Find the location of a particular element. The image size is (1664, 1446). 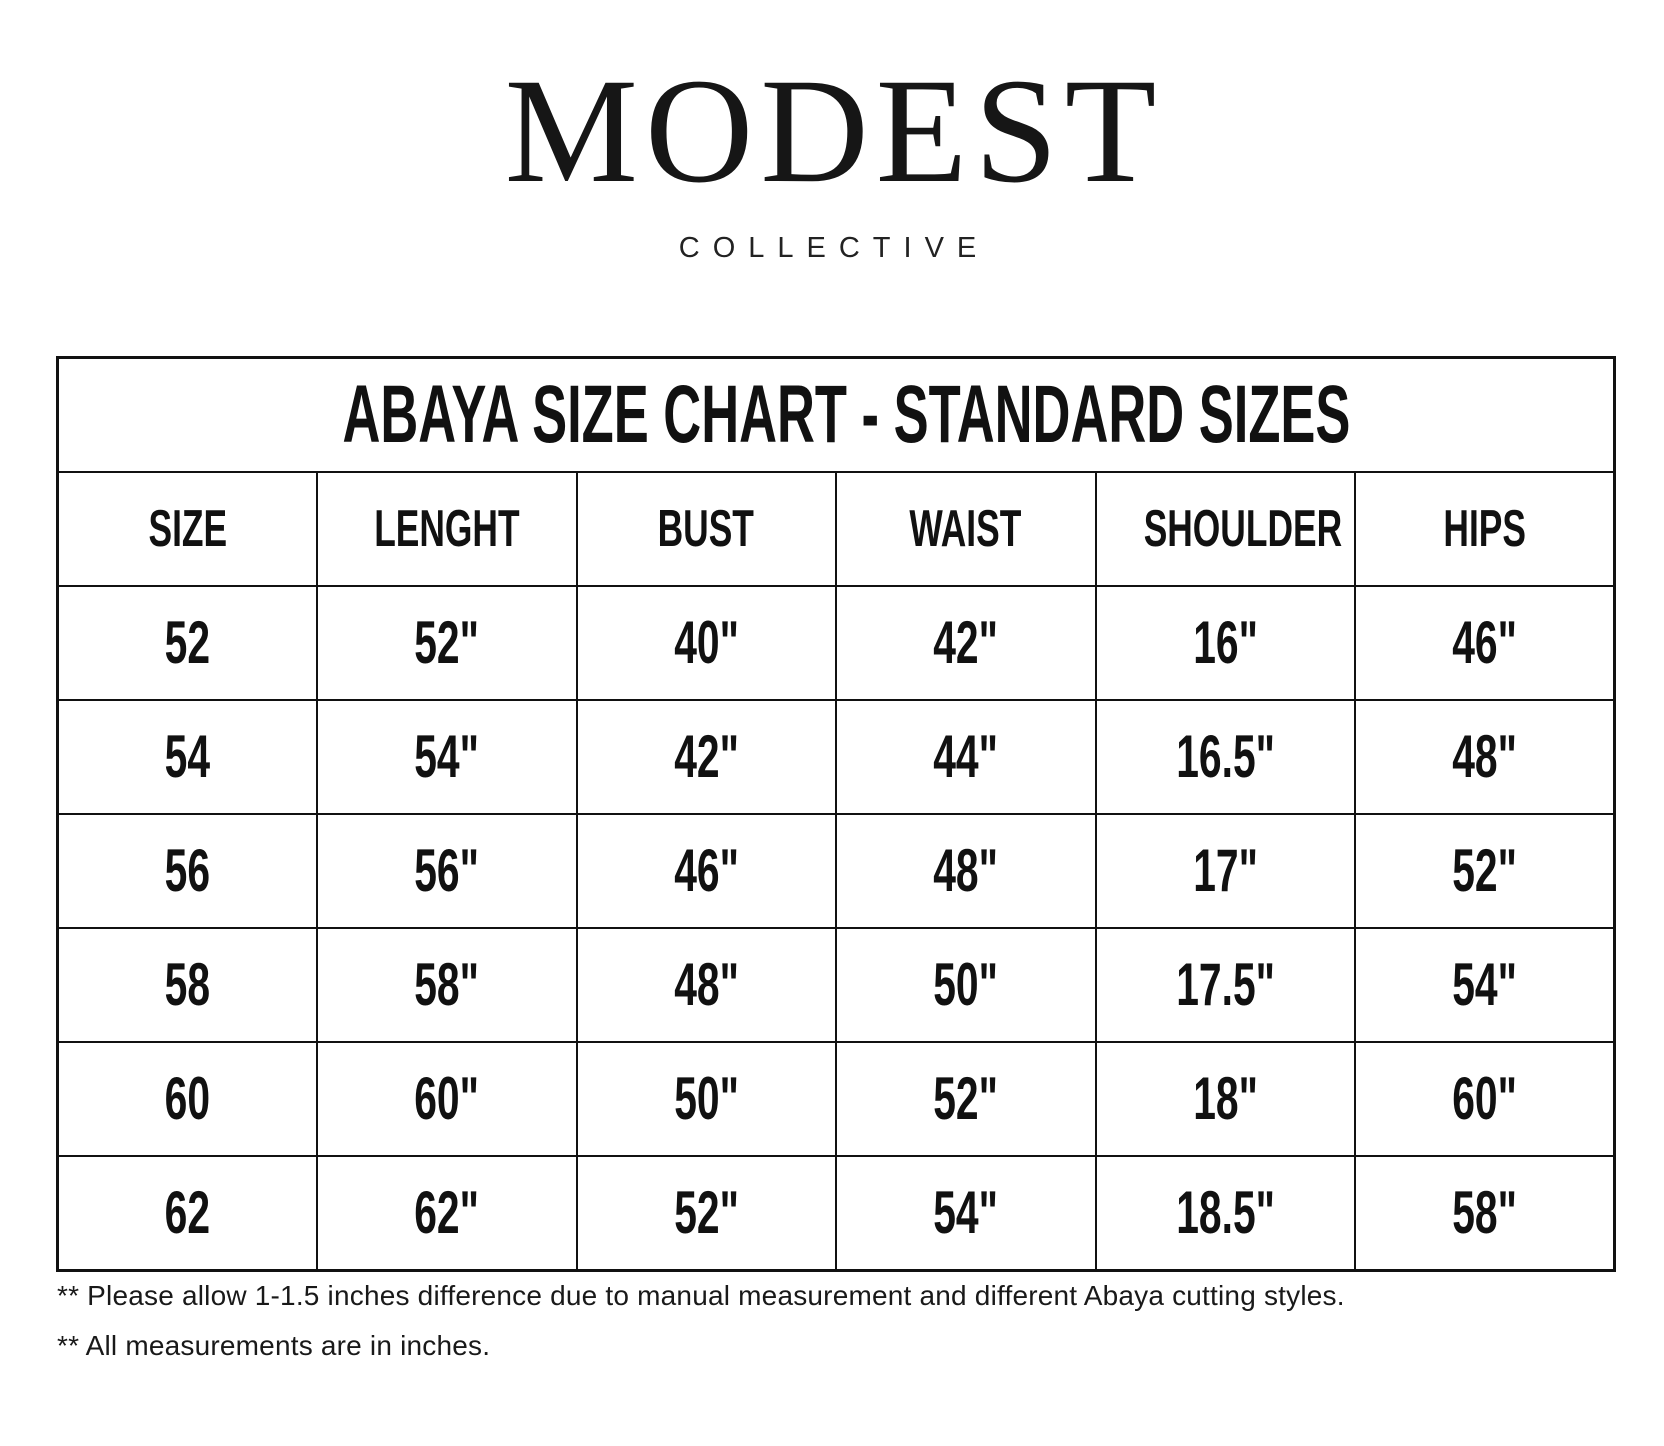

cell-value: 17" is located at coordinates (1225, 870).